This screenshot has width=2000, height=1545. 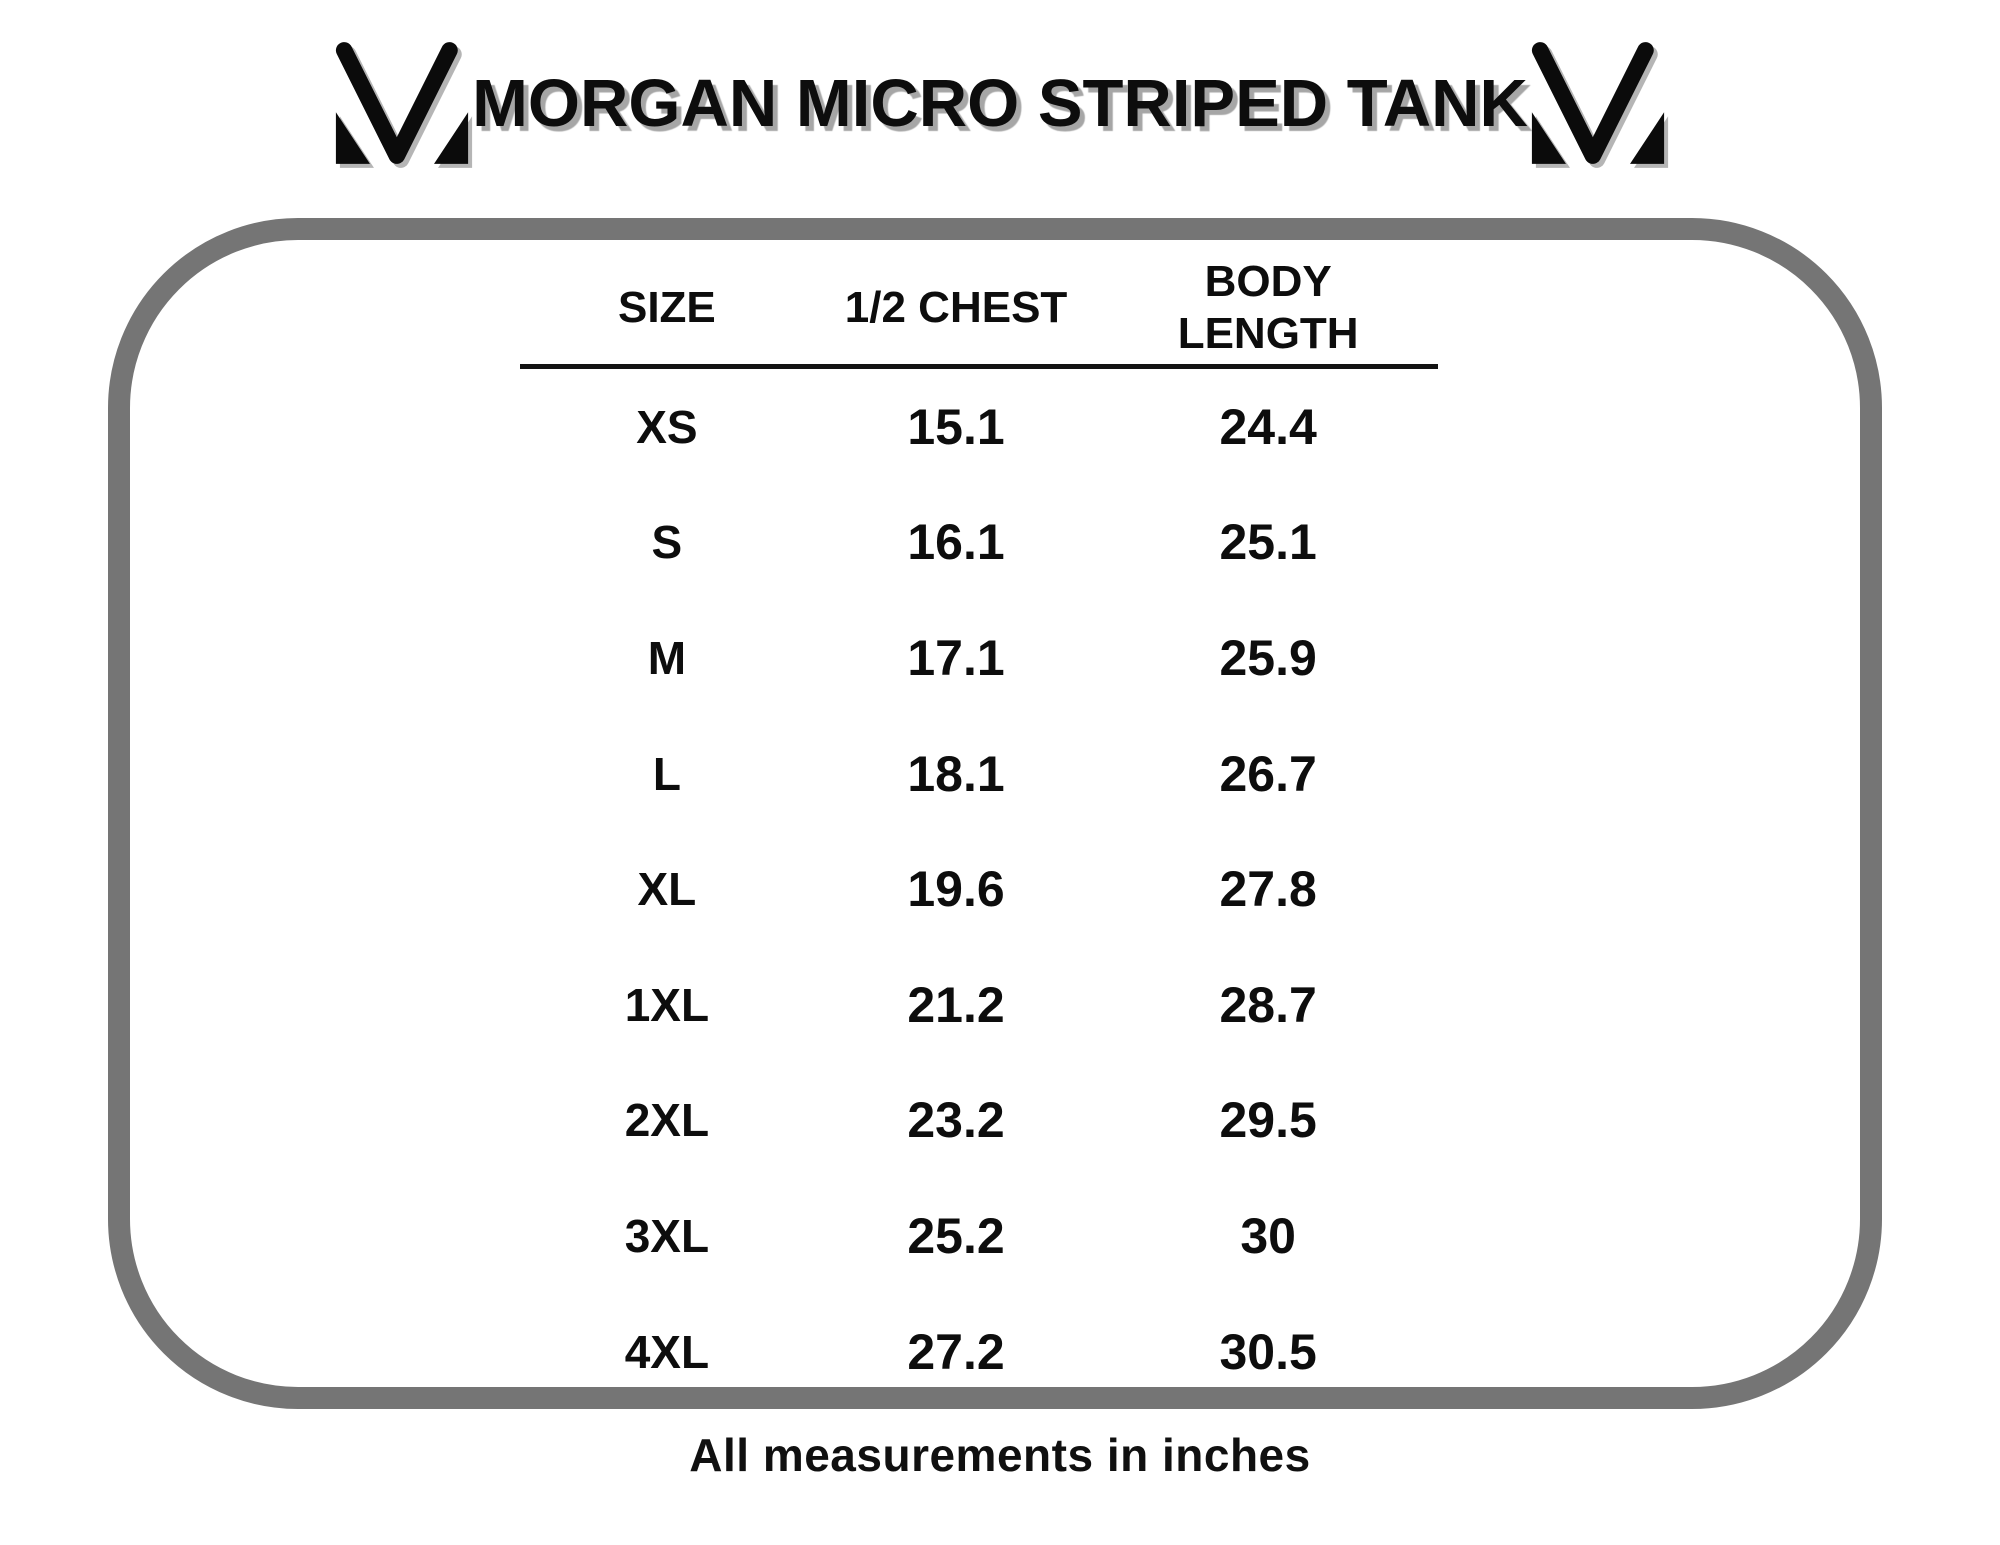 I want to click on table-row: L 18.1 26.7, so click(x=979, y=774).